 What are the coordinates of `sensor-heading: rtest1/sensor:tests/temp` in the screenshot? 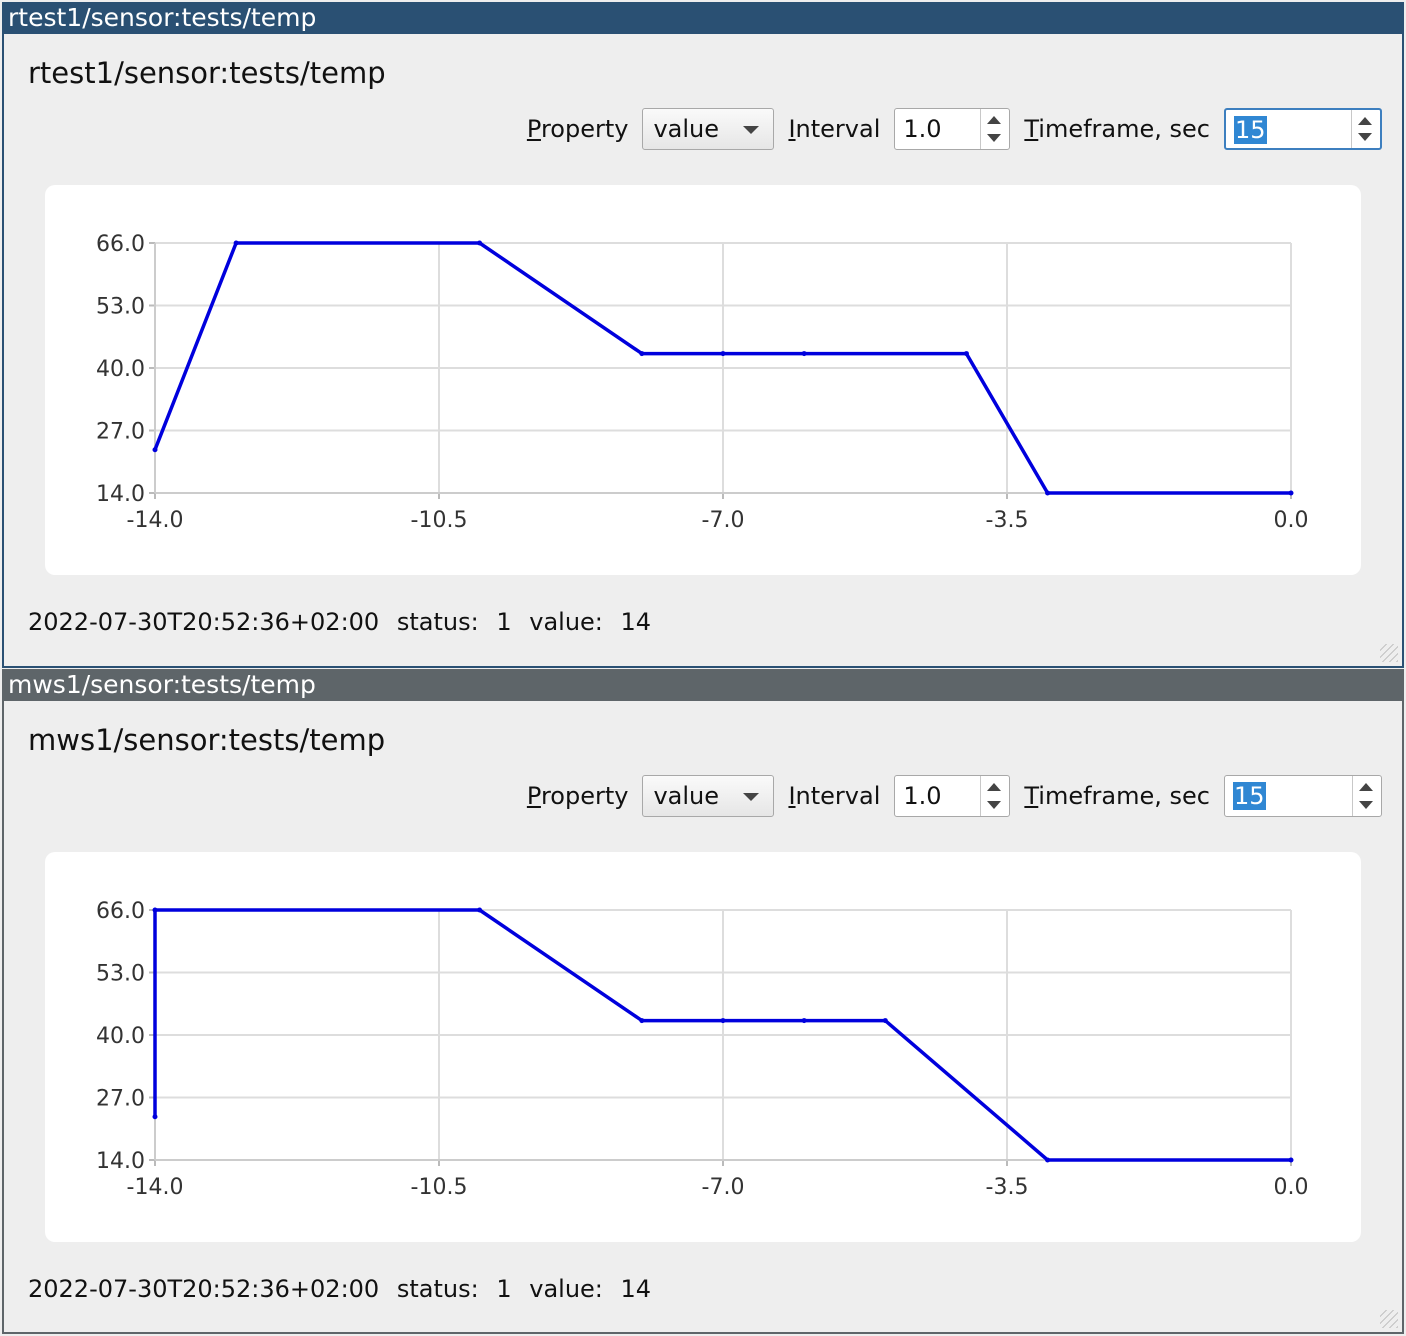 It's located at (207, 73).